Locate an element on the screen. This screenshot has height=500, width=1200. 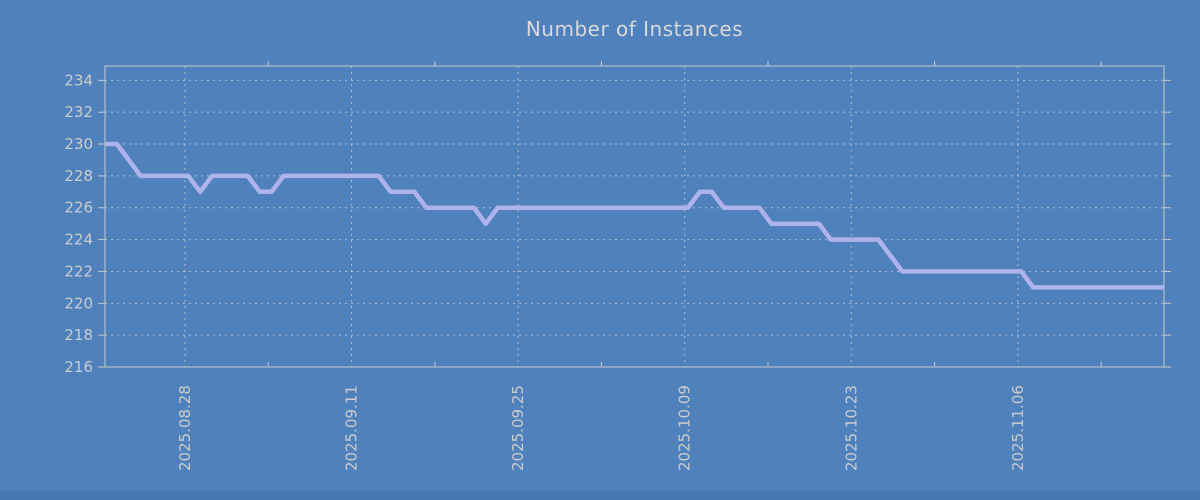
y-tick-label: 216 is located at coordinates (78, 367).